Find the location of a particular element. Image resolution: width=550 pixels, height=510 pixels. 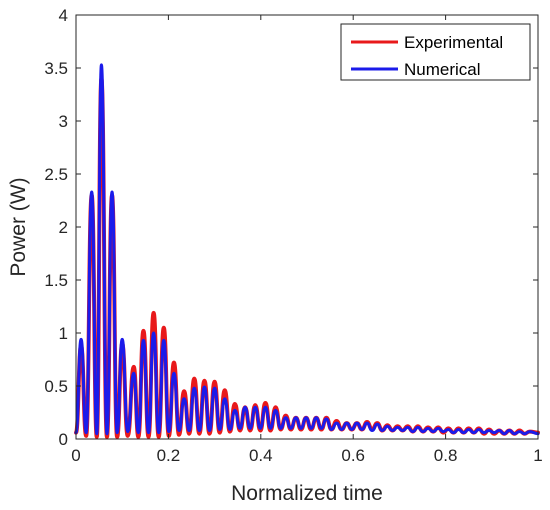

y-tick-label: 1 is located at coordinates (63, 333).